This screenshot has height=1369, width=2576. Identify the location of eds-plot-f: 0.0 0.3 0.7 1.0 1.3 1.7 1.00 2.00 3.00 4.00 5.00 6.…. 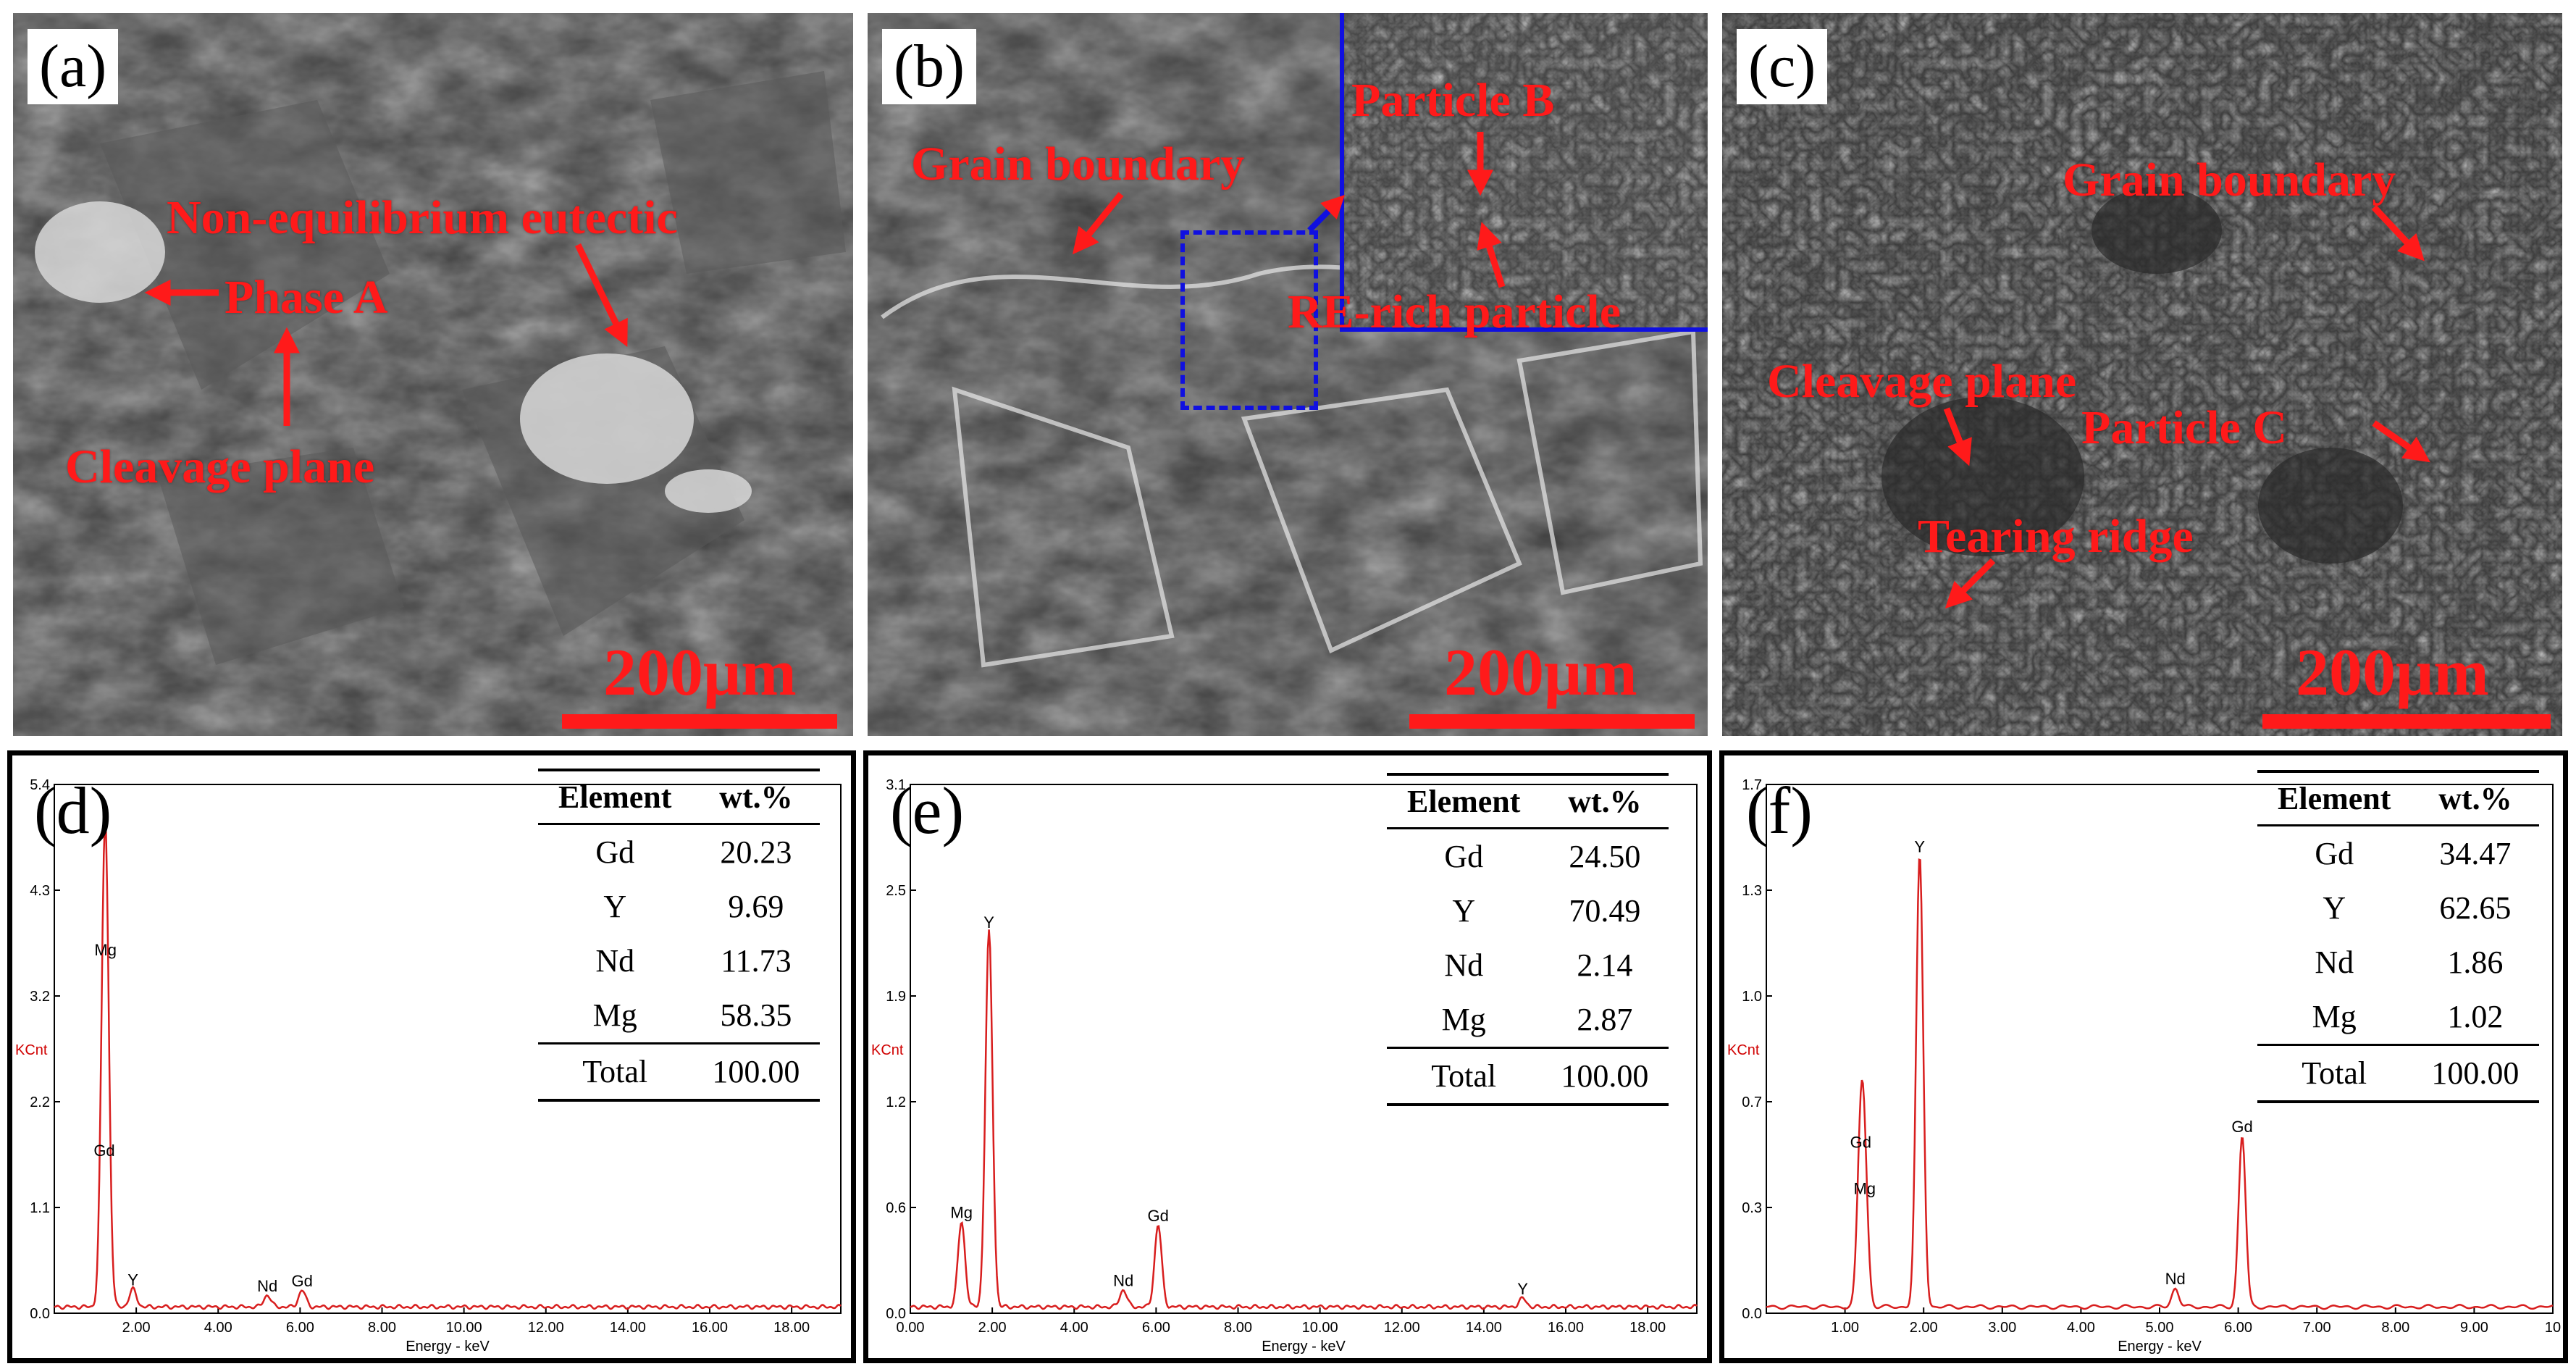
(2144, 1066).